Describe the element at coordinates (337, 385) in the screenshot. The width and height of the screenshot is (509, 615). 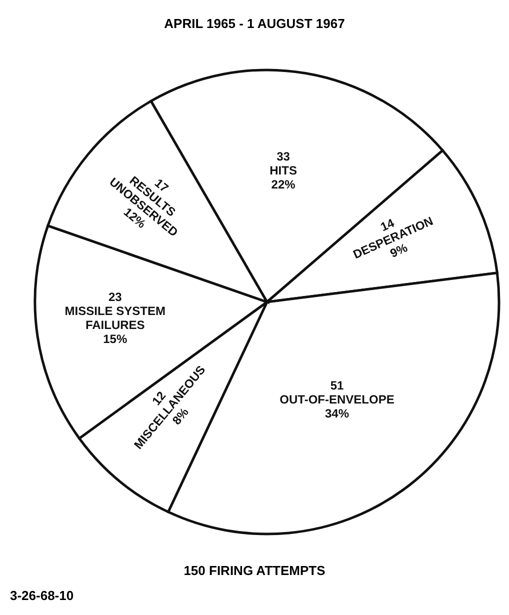
I see `data-label: 51` at that location.